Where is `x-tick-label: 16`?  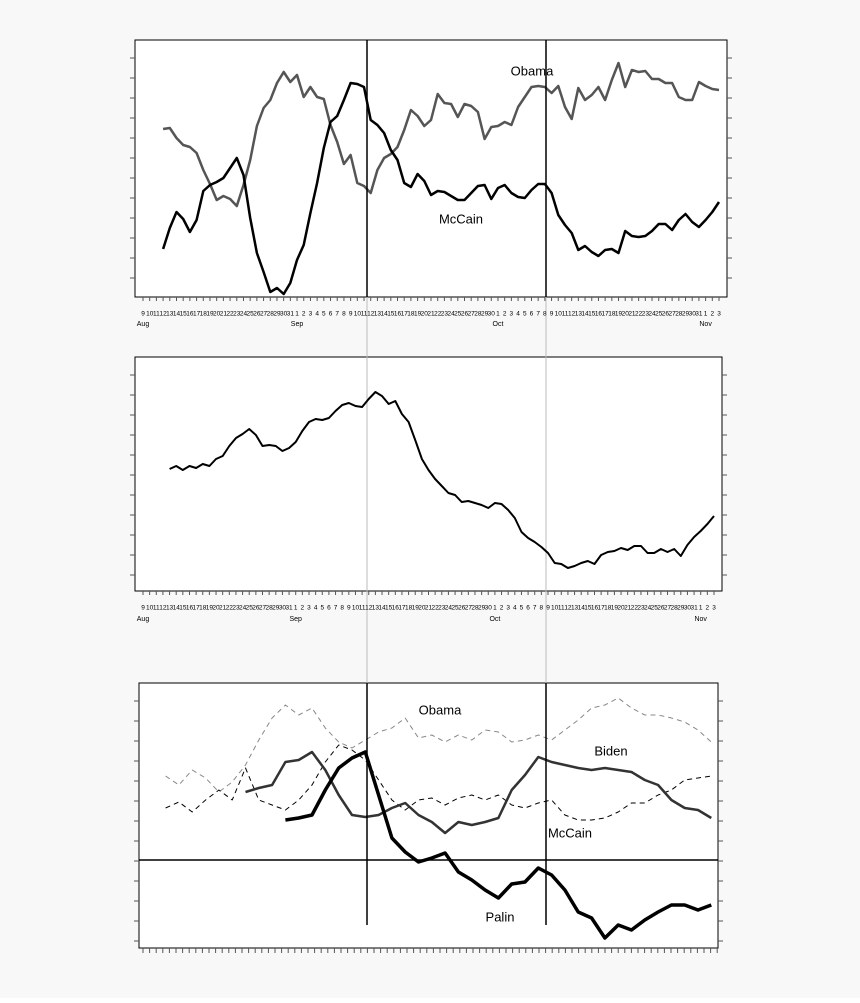
x-tick-label: 16 is located at coordinates (599, 314).